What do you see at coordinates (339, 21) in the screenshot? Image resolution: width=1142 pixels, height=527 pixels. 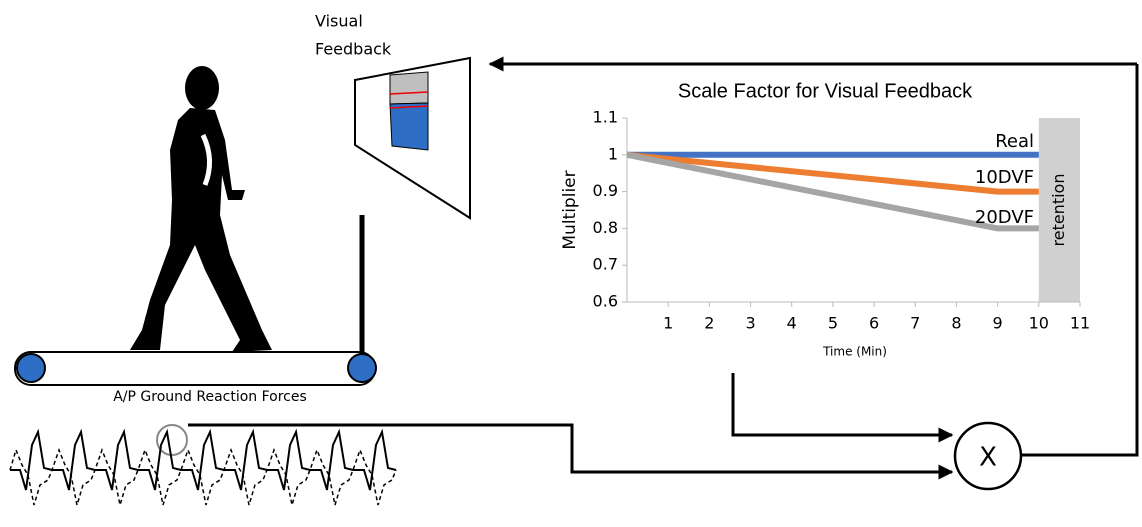 I see `feedback-label: Visual` at bounding box center [339, 21].